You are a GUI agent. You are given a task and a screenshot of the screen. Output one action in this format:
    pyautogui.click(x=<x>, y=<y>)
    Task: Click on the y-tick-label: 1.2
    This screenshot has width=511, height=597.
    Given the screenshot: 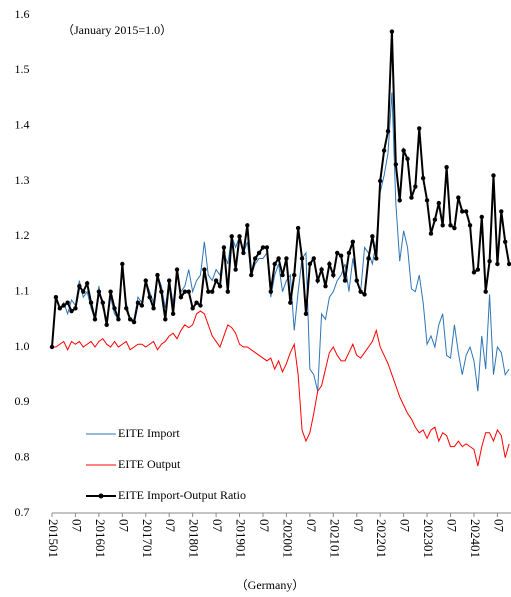 What is the action you would take?
    pyautogui.click(x=22, y=235)
    